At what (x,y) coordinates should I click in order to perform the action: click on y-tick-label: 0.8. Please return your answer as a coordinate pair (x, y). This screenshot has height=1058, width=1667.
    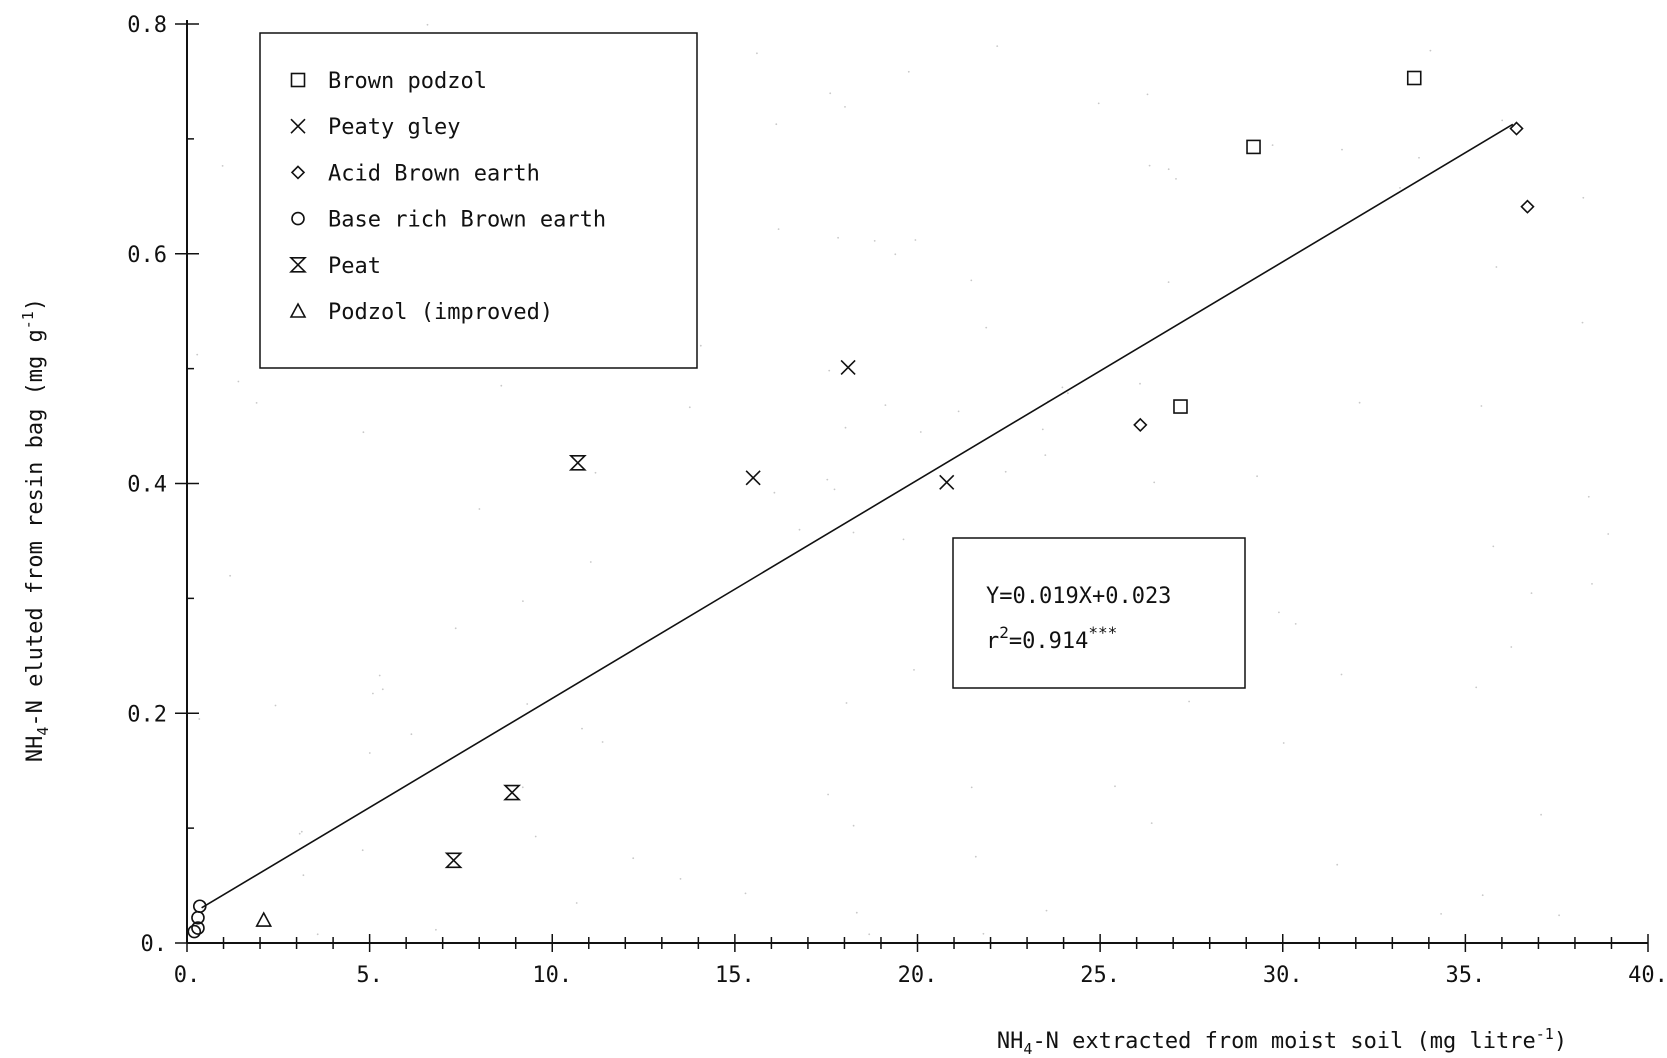
    Looking at the image, I should click on (147, 25).